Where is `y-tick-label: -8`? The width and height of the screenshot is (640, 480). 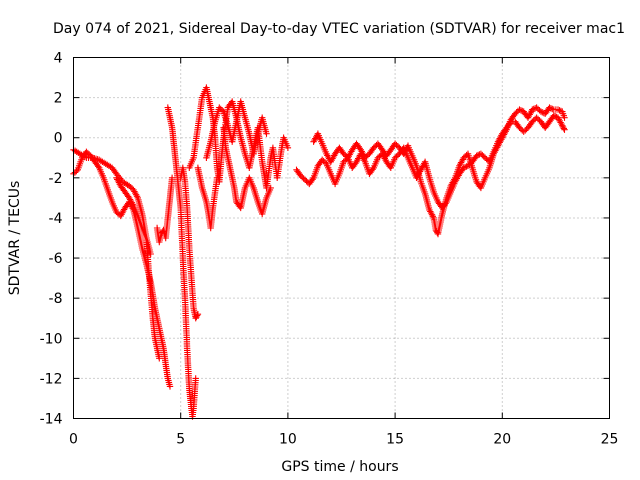 y-tick-label: -8 is located at coordinates (56, 299).